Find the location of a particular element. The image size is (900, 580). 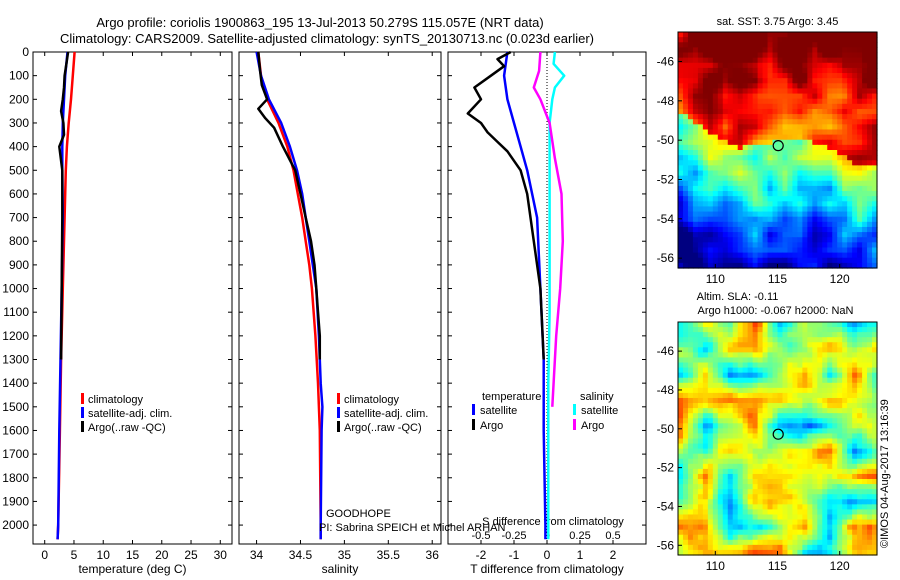

y-tick-label: 600 is located at coordinates (19, 194).